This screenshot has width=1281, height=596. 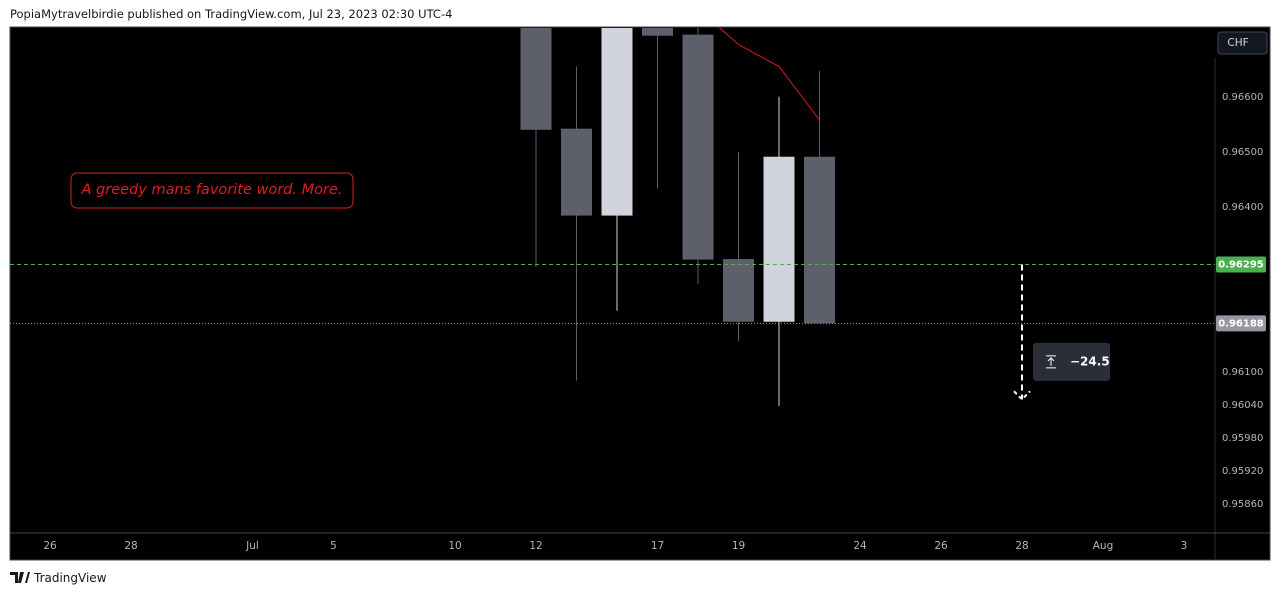 What do you see at coordinates (657, 546) in the screenshot?
I see `x-tick-label: 17` at bounding box center [657, 546].